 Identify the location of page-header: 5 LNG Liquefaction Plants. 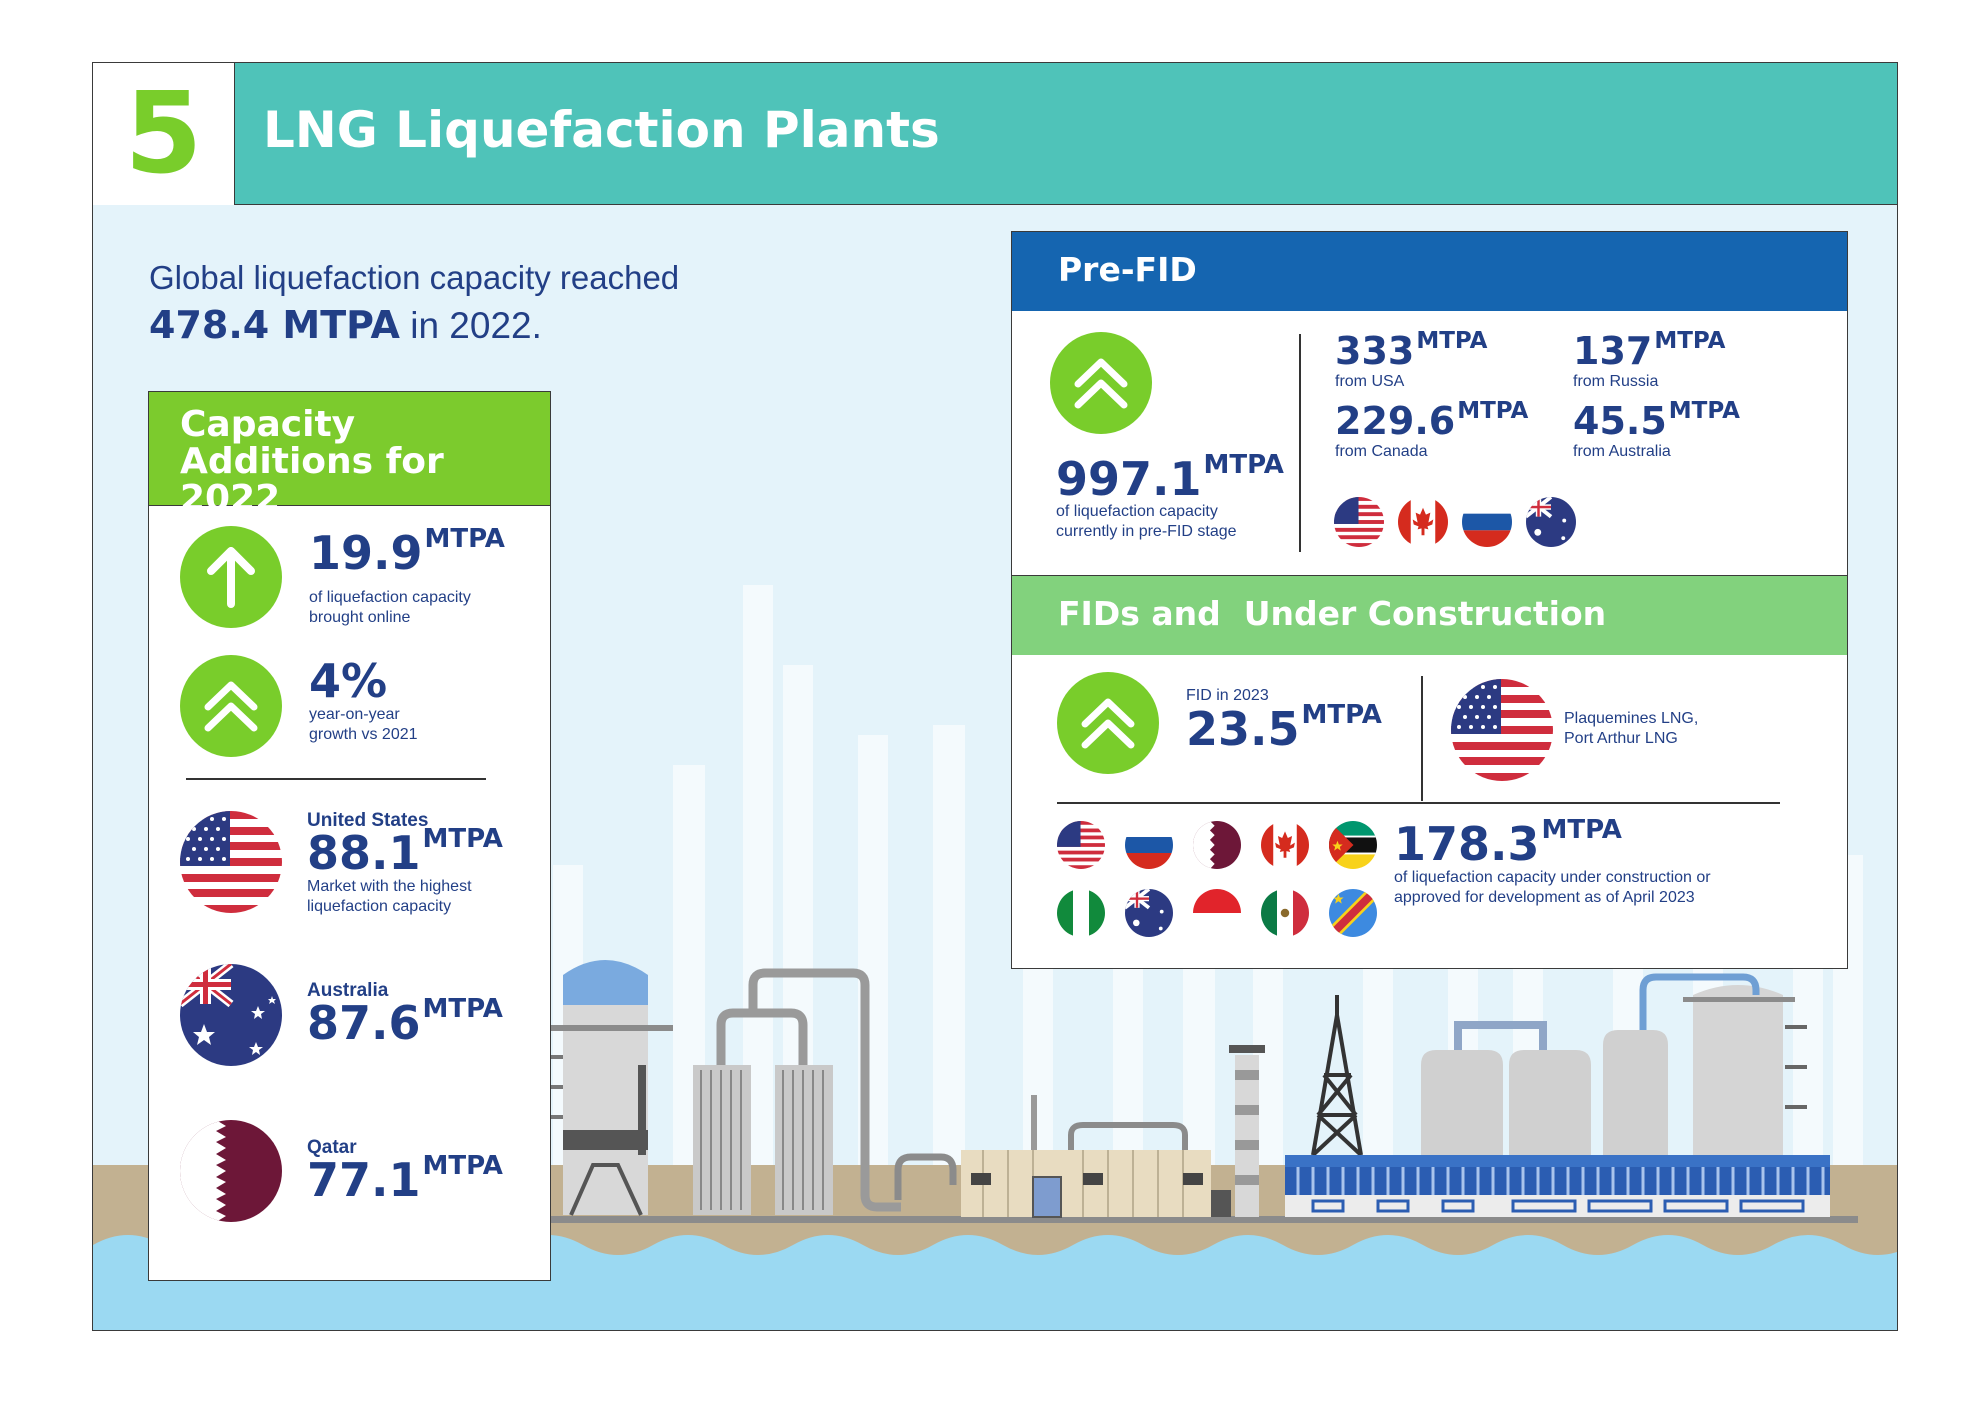
(995, 134).